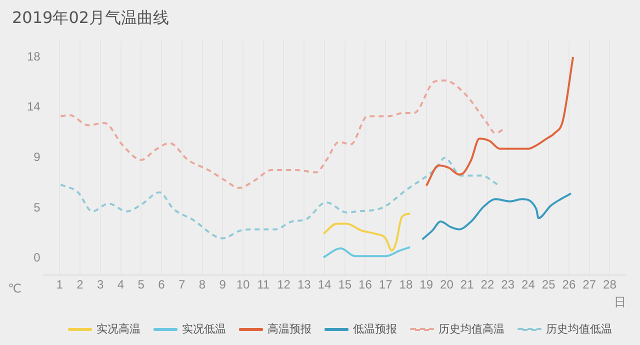 The height and width of the screenshot is (345, 640). Describe the element at coordinates (304, 285) in the screenshot. I see `x-tick-label: 13` at that location.